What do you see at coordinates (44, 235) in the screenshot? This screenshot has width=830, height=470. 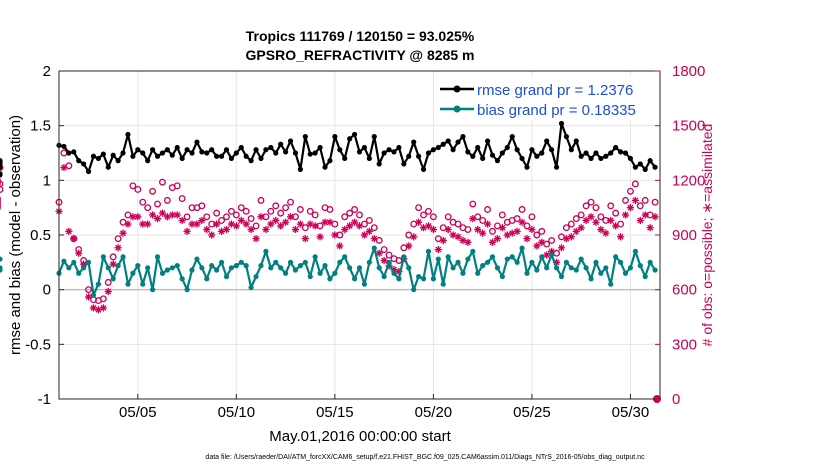 I see `y-axis-ticks: -1 -0.5 0 0.5 1 1.5 2` at bounding box center [44, 235].